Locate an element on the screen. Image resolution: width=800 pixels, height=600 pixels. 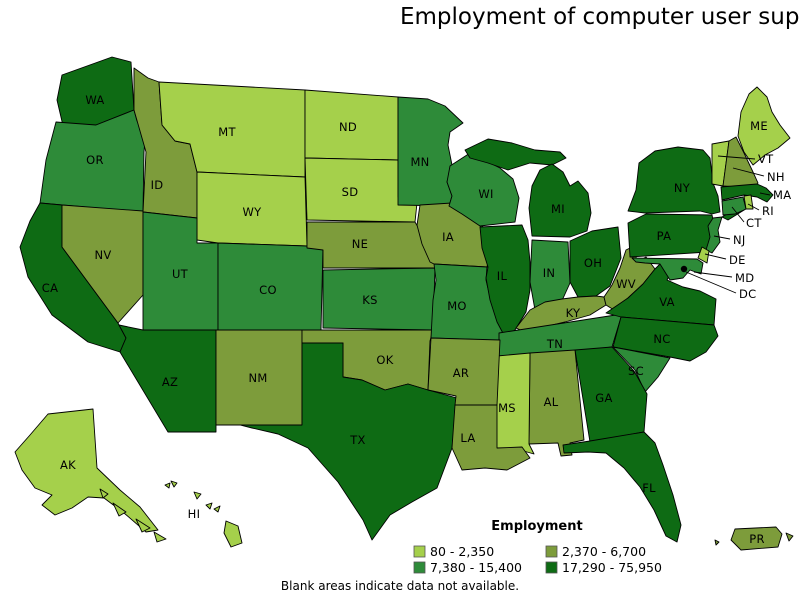
state-md is located at coordinates (667, 269).